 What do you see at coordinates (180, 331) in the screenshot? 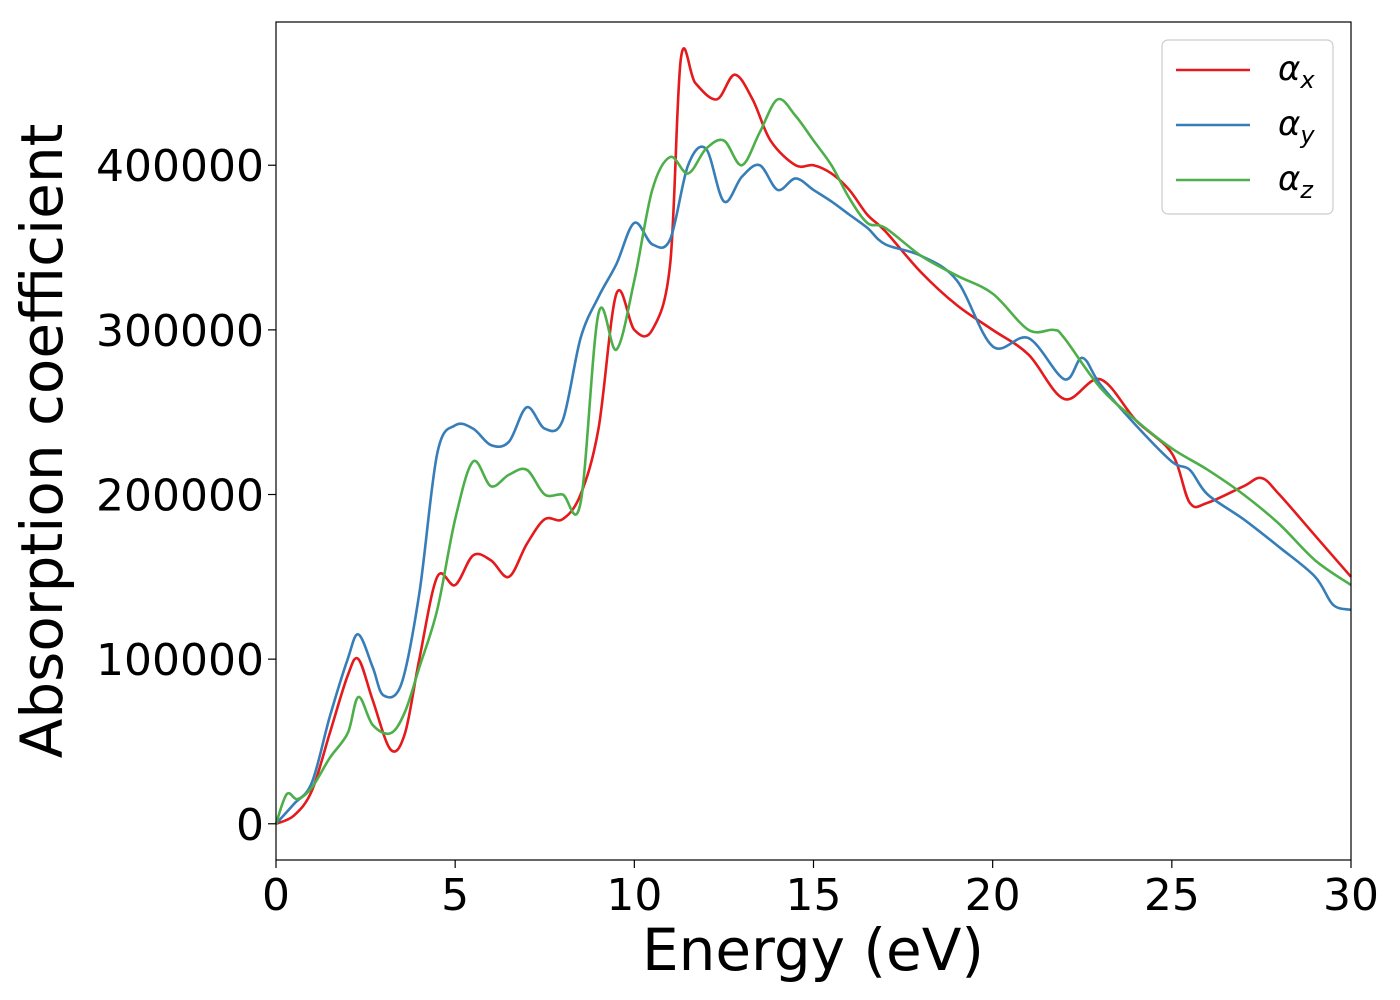
I see `y-tick-label: 300000` at bounding box center [180, 331].